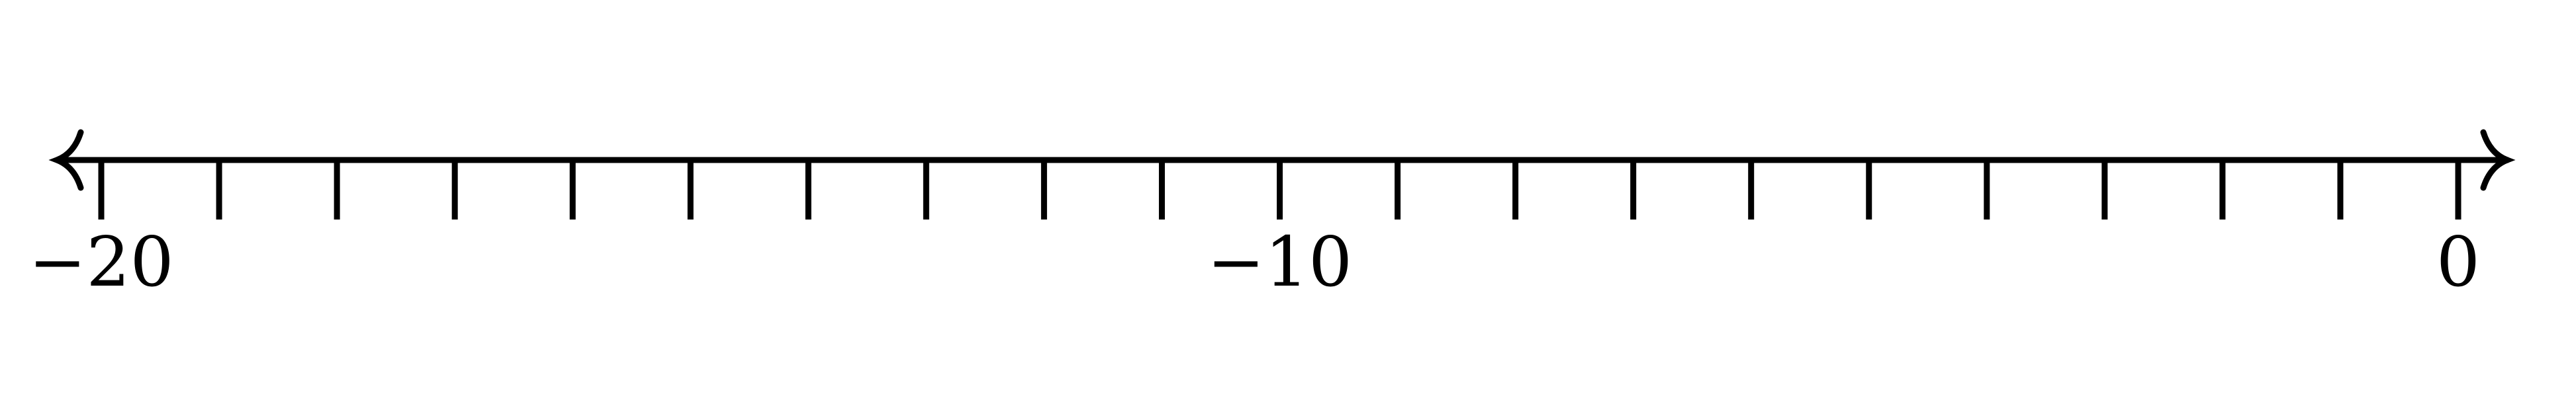 The width and height of the screenshot is (2576, 402). Describe the element at coordinates (66, 160) in the screenshot. I see `left-arrowhead` at that location.